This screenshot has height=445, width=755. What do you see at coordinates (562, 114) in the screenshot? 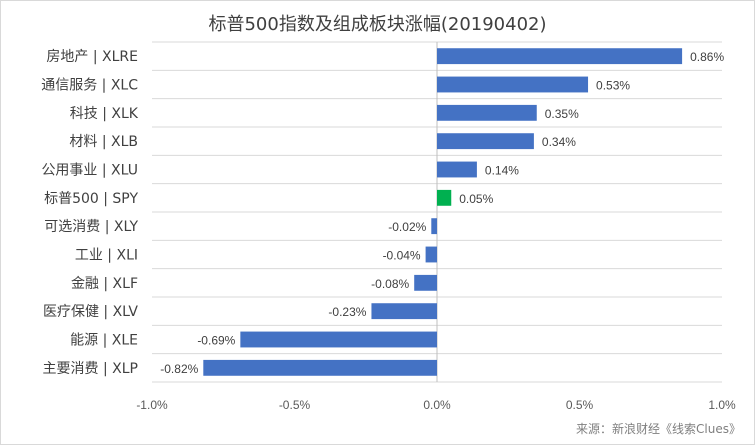
I see `data-label: 0.35%` at bounding box center [562, 114].